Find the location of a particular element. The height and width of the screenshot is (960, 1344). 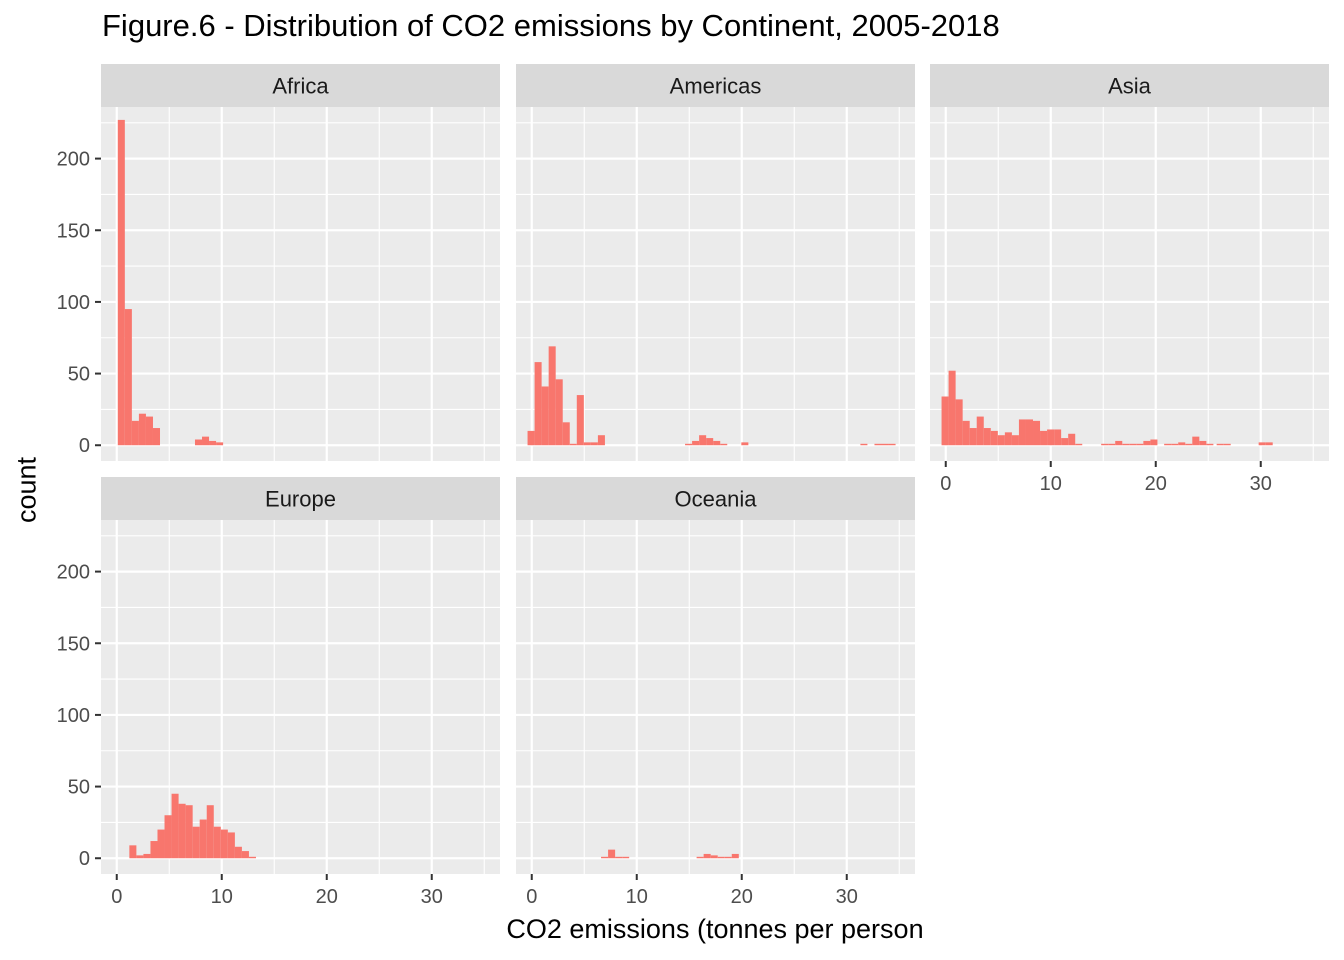

facet-label-oceania: Oceania is located at coordinates (716, 499).